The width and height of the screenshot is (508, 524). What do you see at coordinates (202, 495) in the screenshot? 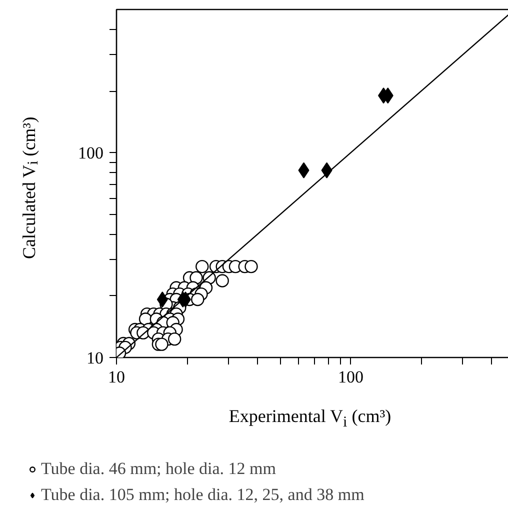
I see `legend-label: Tube dia. 105 mm; hole dia. 12, 25, and 38 mm` at bounding box center [202, 495].